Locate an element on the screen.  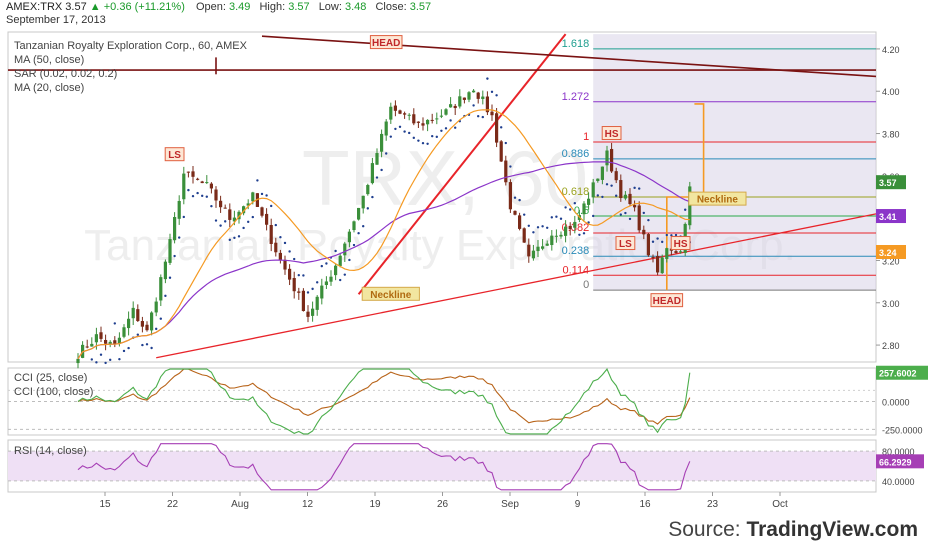
x-tick-label: 9 is located at coordinates (578, 504).